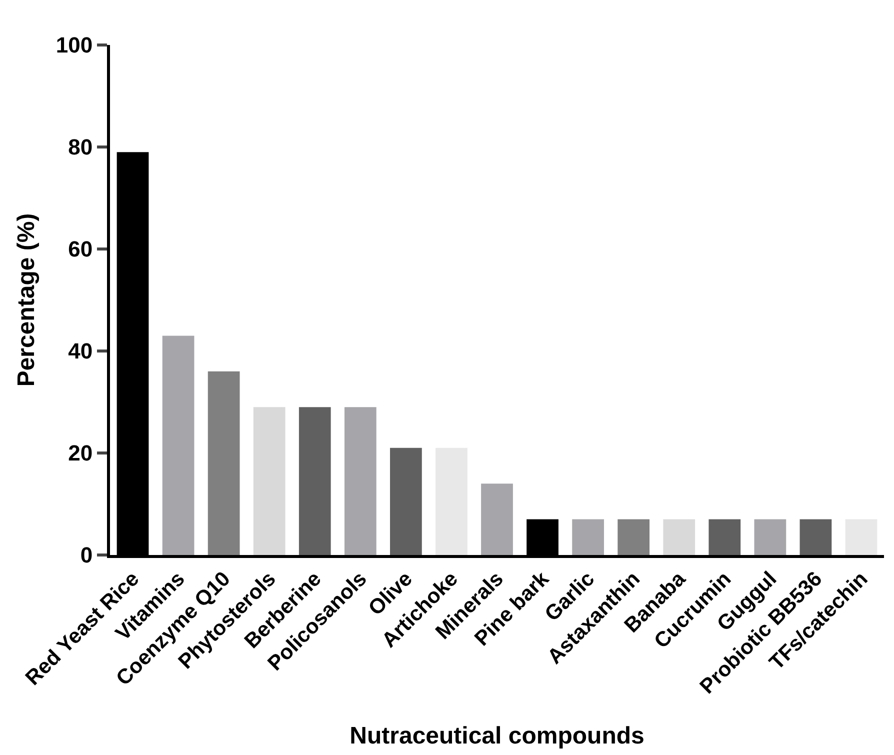 This screenshot has height=755, width=894. Describe the element at coordinates (80, 147) in the screenshot. I see `y-tick-label: 80` at that location.